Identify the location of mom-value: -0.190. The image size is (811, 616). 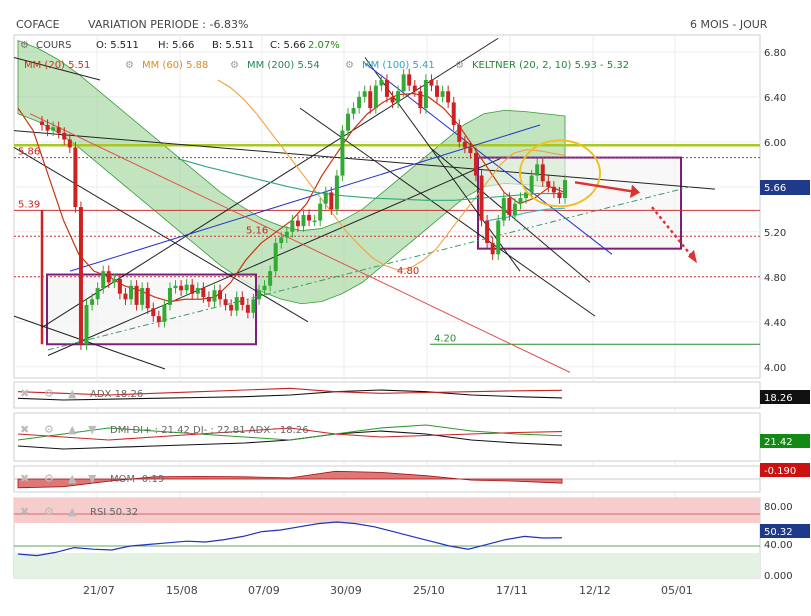
(780, 471).